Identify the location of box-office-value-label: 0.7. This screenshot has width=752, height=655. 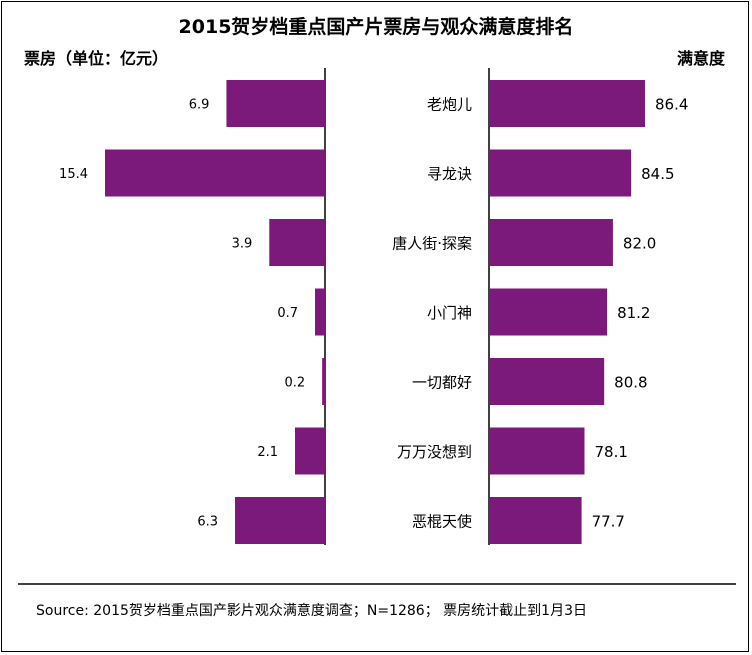
(287, 313).